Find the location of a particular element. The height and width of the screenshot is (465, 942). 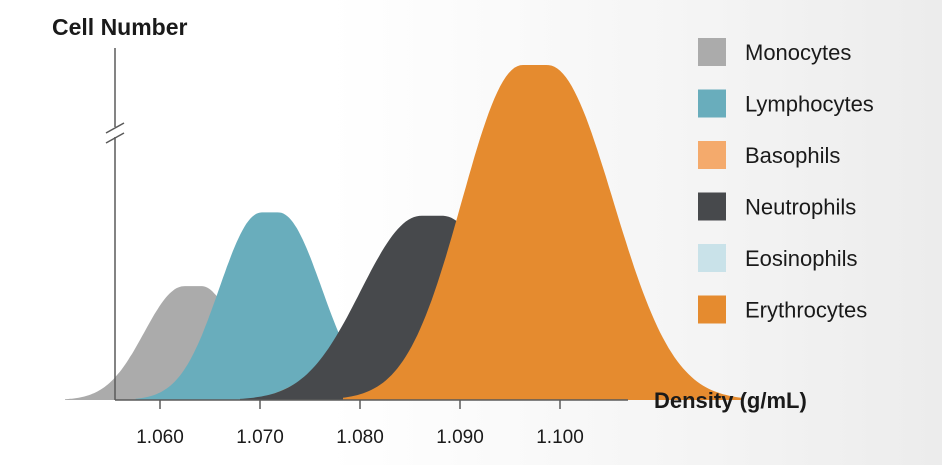

legend-label-basophils: Basophils is located at coordinates (792, 155).